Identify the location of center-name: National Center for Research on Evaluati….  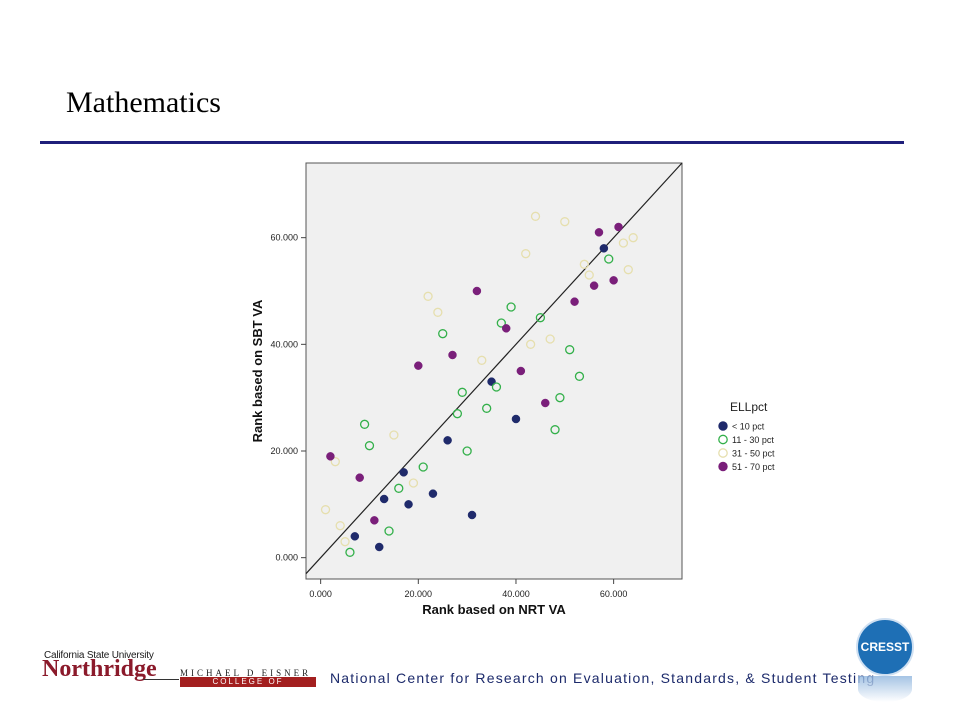
(603, 678).